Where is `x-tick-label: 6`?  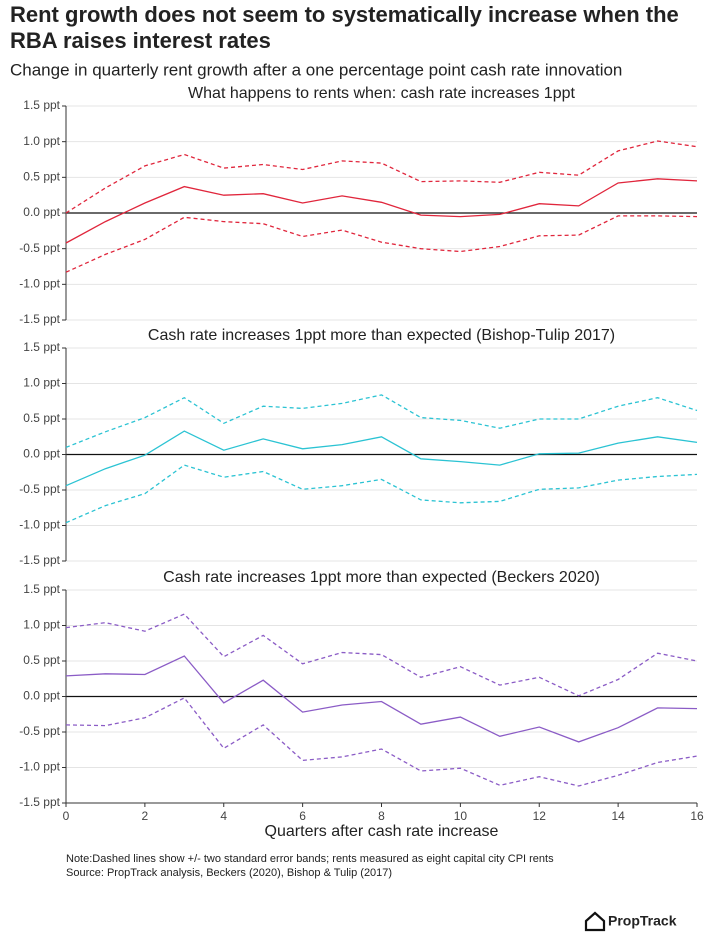 x-tick-label: 6 is located at coordinates (302, 816).